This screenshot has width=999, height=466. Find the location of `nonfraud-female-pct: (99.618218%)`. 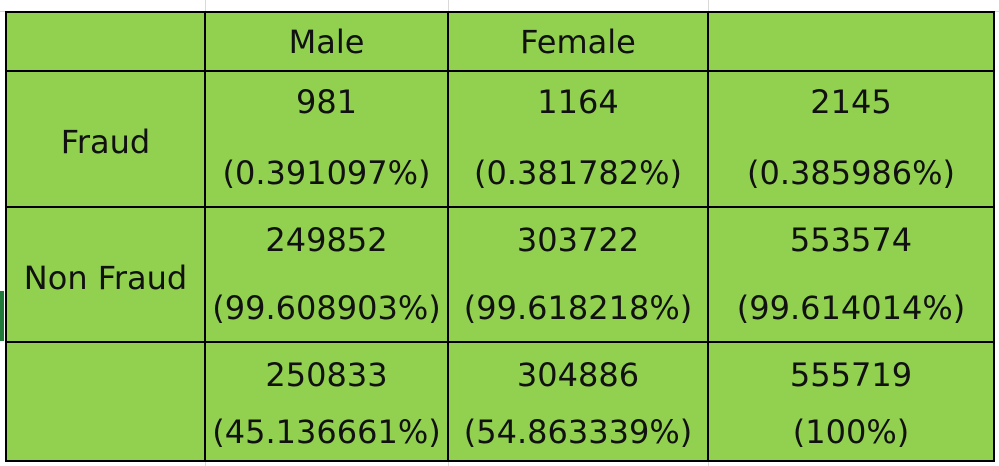

nonfraud-female-pct: (99.618218%) is located at coordinates (578, 308).